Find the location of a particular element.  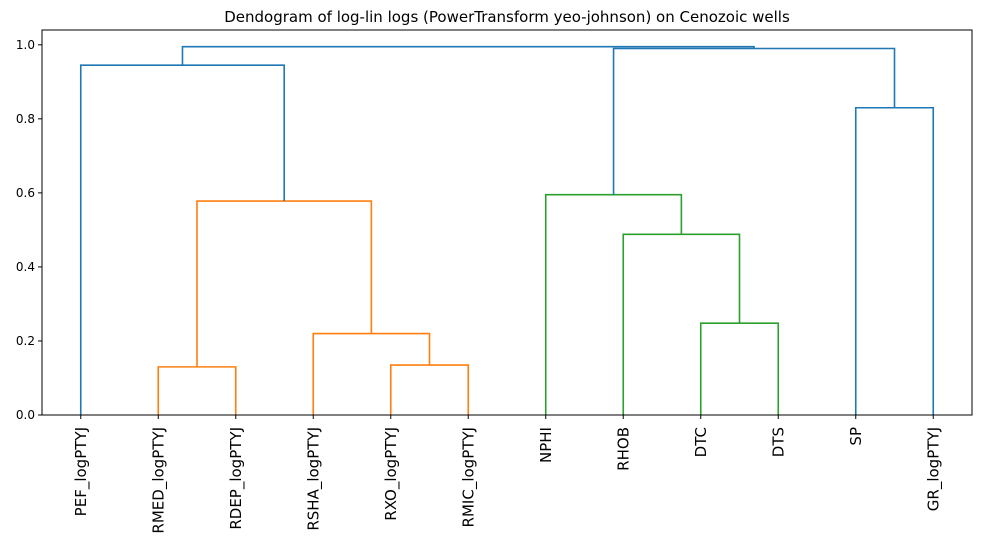

leaf-label: NPHI is located at coordinates (546, 445).